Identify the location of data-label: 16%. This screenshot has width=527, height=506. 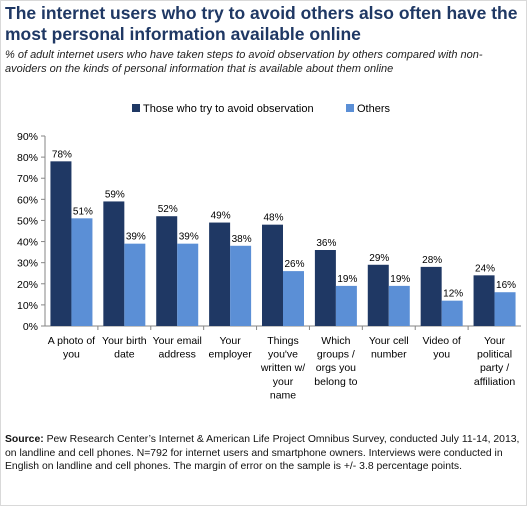
(506, 285).